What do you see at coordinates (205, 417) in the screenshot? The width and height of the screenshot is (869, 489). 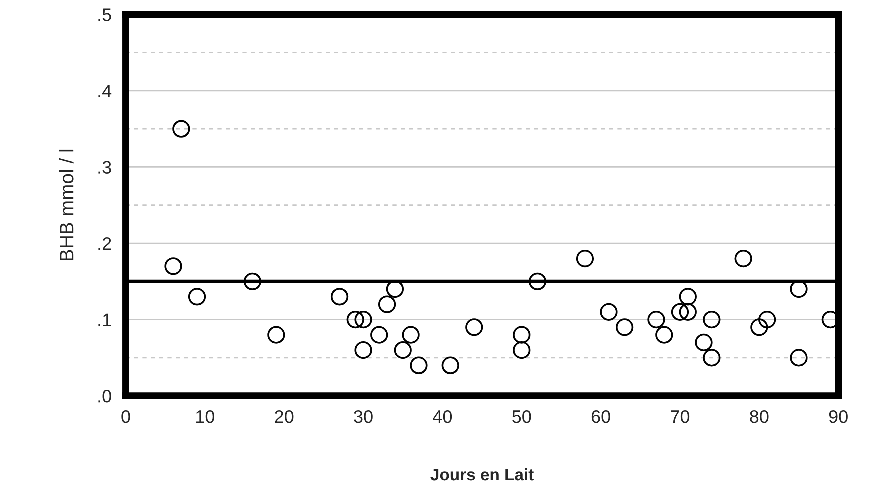 I see `x-tick-label: 10` at bounding box center [205, 417].